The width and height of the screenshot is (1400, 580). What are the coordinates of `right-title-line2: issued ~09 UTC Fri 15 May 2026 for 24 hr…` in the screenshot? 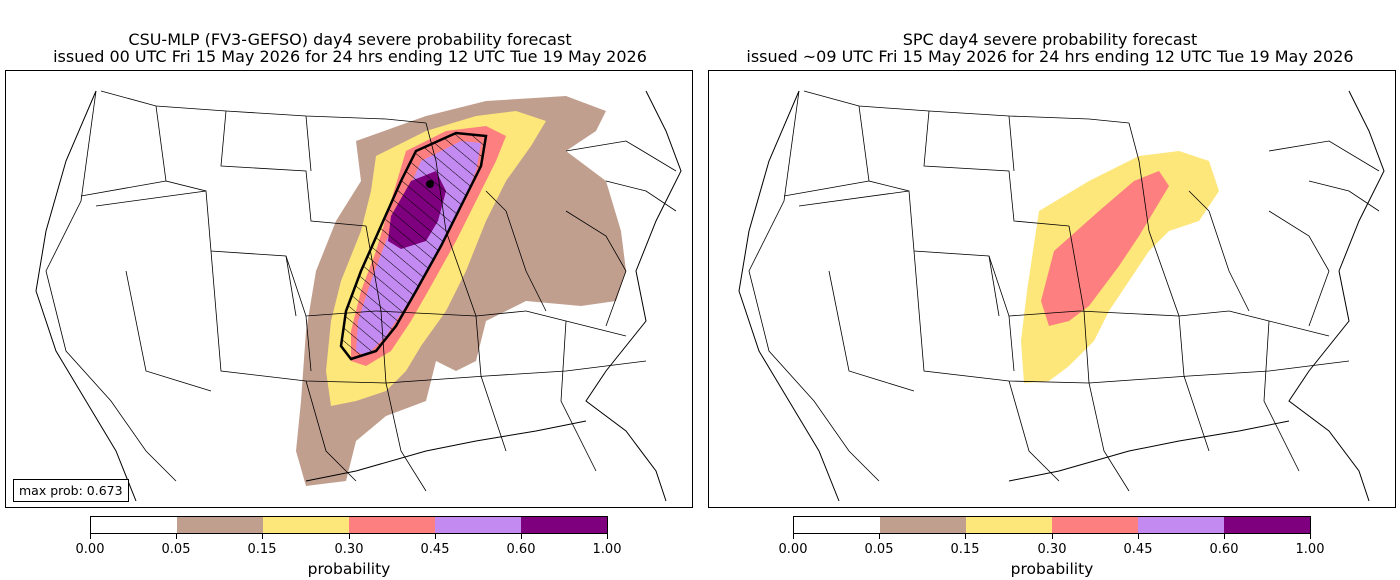 It's located at (1050, 56).